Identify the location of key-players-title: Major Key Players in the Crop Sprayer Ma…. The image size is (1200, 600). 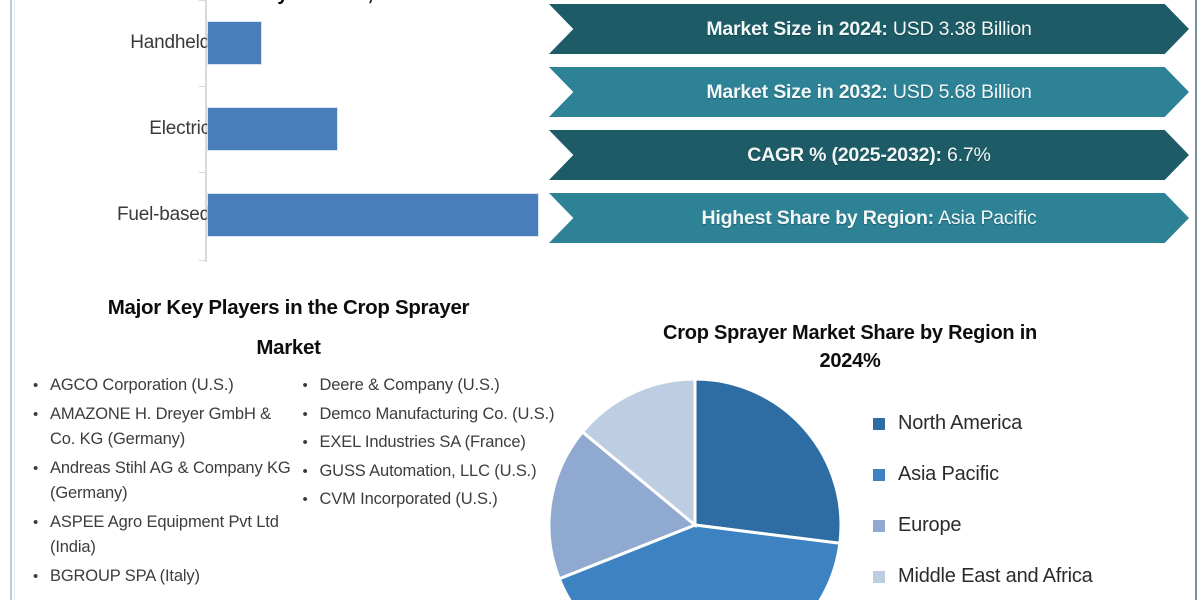
(289, 328).